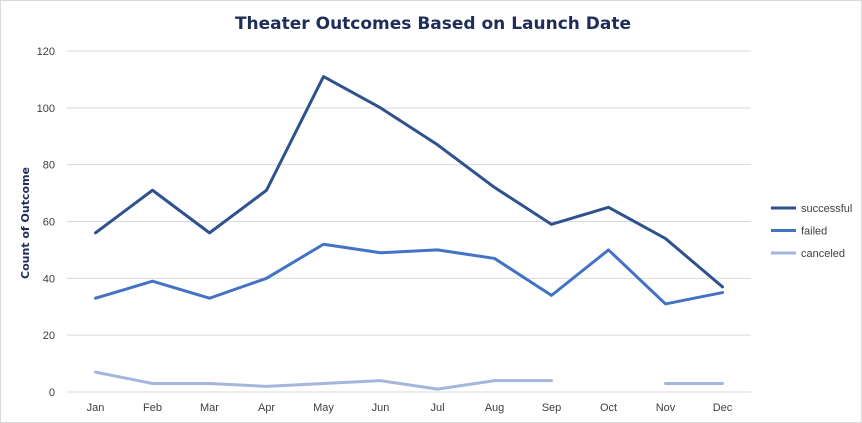 This screenshot has height=423, width=862. What do you see at coordinates (152, 408) in the screenshot?
I see `x-tick-label: Feb` at bounding box center [152, 408].